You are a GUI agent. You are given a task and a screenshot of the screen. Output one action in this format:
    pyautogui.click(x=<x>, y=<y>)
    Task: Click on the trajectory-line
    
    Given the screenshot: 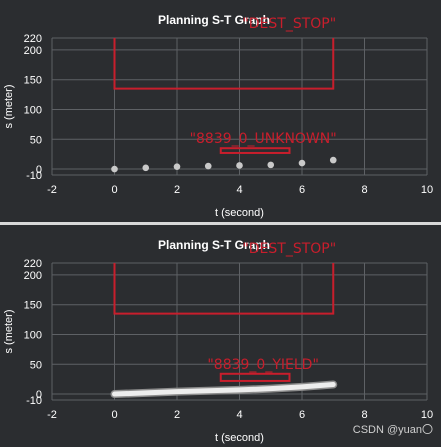 What is the action you would take?
    pyautogui.click(x=224, y=389)
    